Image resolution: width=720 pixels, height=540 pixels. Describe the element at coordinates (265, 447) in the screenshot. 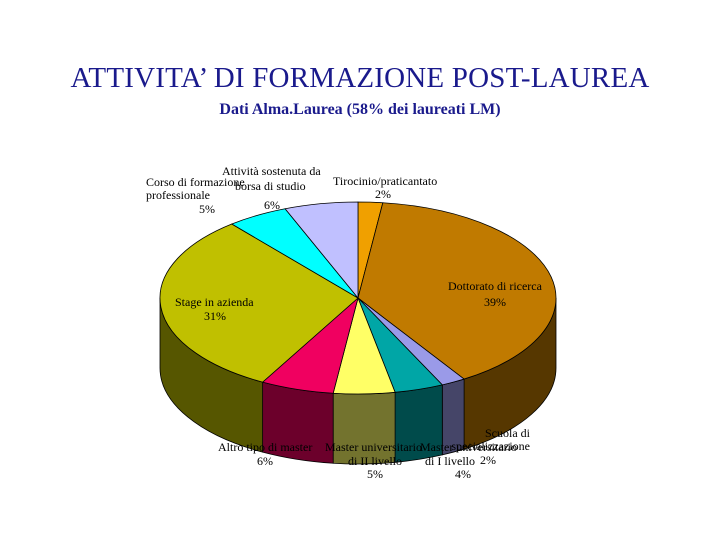

I see `slice-label-5: Altro tipo di master` at that location.